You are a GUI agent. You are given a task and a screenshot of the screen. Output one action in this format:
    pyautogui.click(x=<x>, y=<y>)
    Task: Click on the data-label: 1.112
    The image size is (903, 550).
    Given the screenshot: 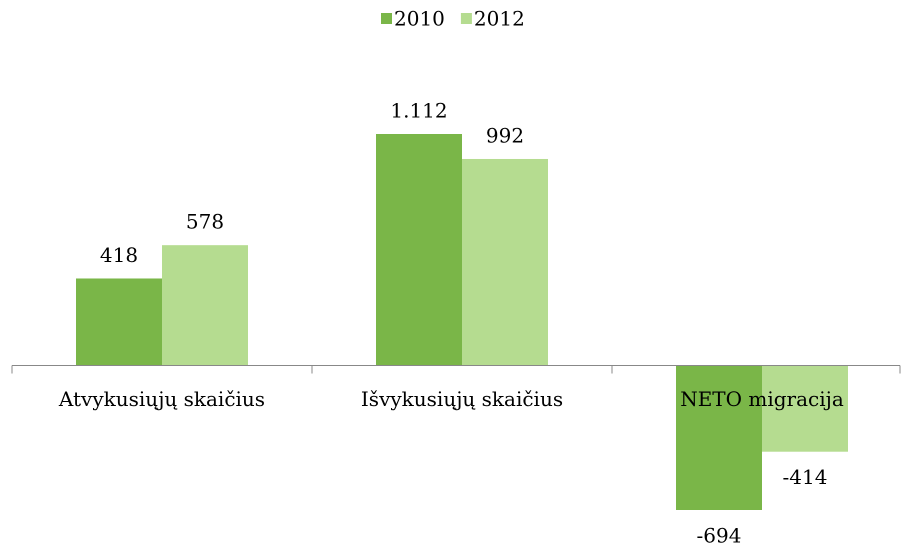 What is the action you would take?
    pyautogui.click(x=418, y=111)
    